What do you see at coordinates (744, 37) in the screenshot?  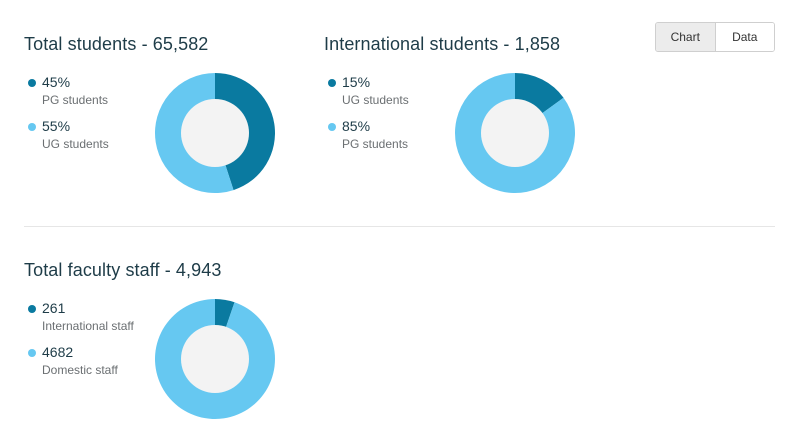 I see `data-view-button: Data` at bounding box center [744, 37].